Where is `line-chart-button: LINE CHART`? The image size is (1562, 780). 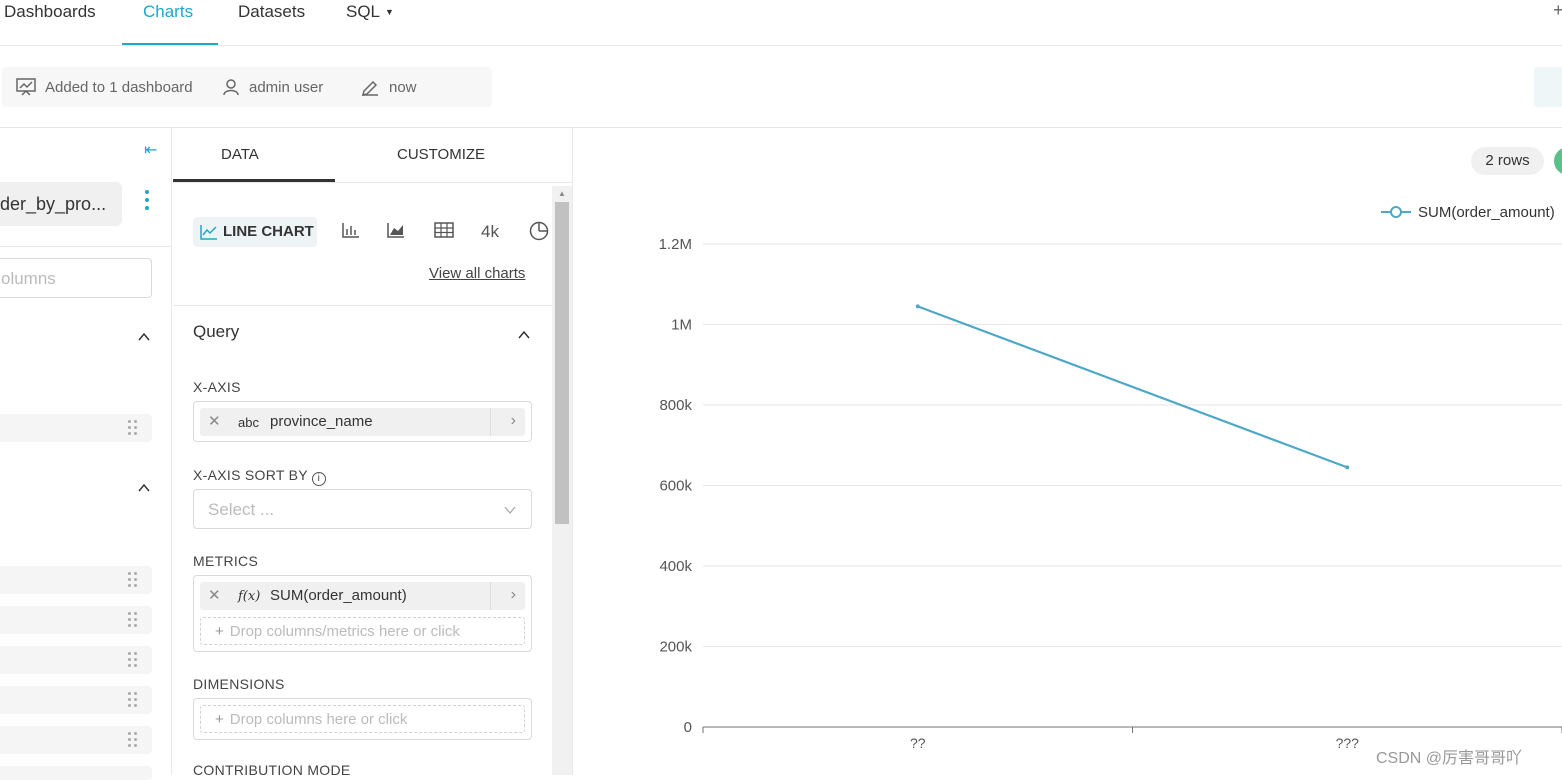 line-chart-button: LINE CHART is located at coordinates (255, 232).